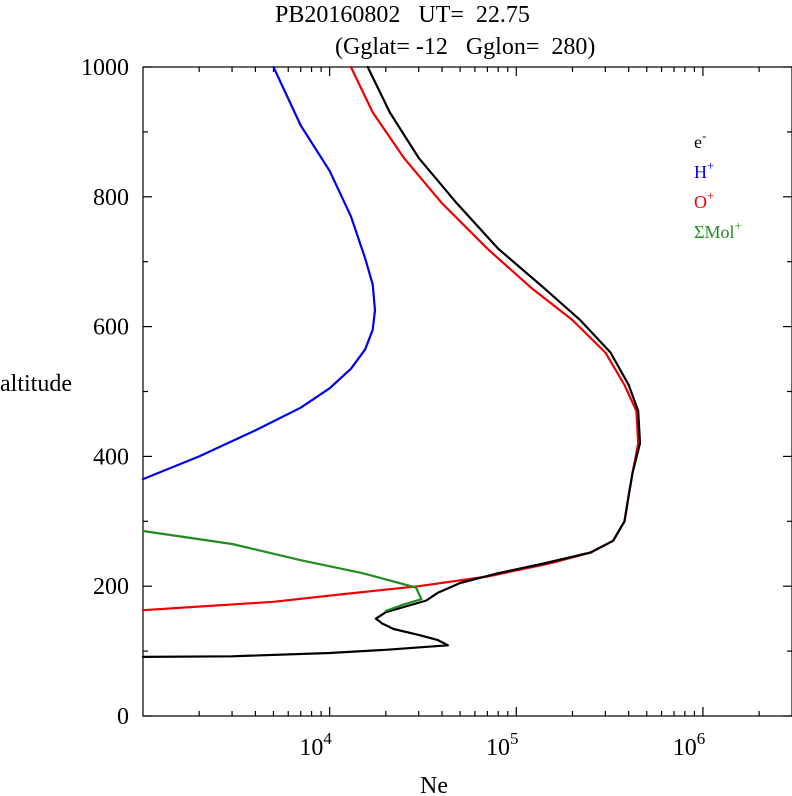  Describe the element at coordinates (718, 230) in the screenshot. I see `legend-entry: ΣMol+` at that location.